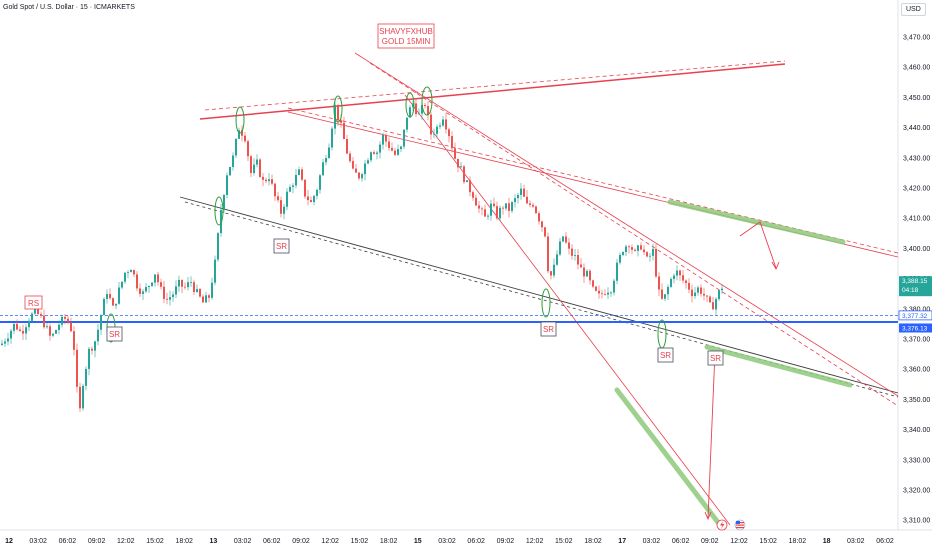 Image resolution: width=932 pixels, height=550 pixels. I want to click on price-tick-label: 3,340.00, so click(916, 430).